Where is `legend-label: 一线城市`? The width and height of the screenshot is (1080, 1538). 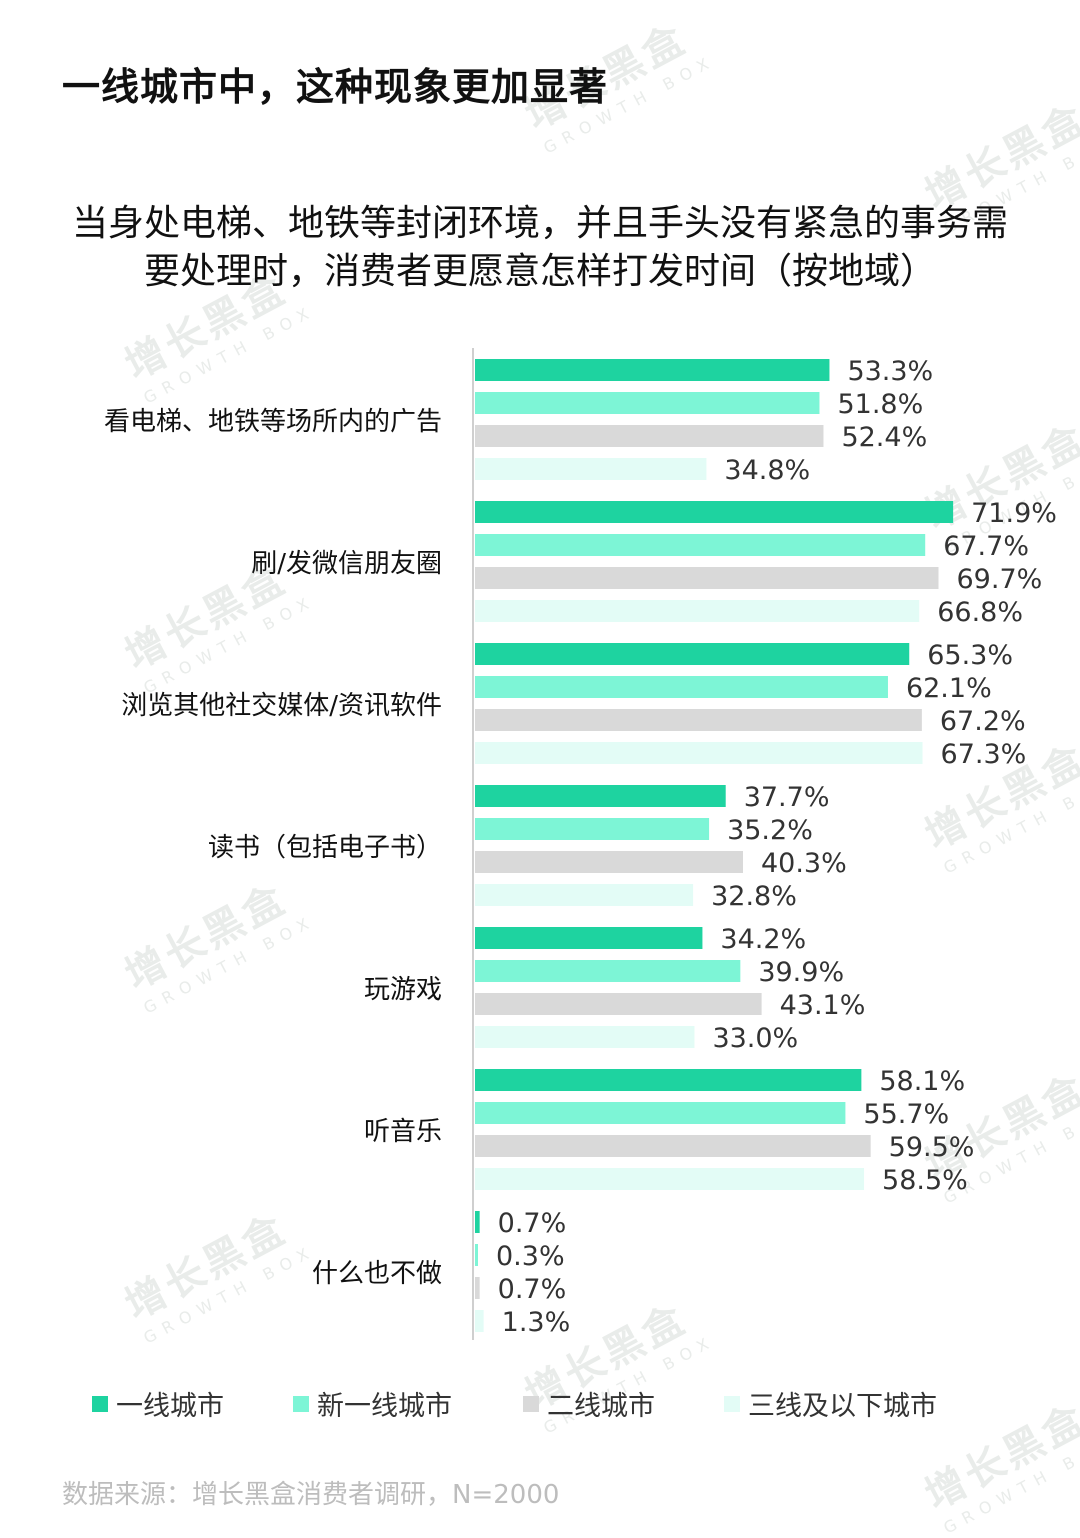
legend-label: 一线城市 is located at coordinates (170, 1406).